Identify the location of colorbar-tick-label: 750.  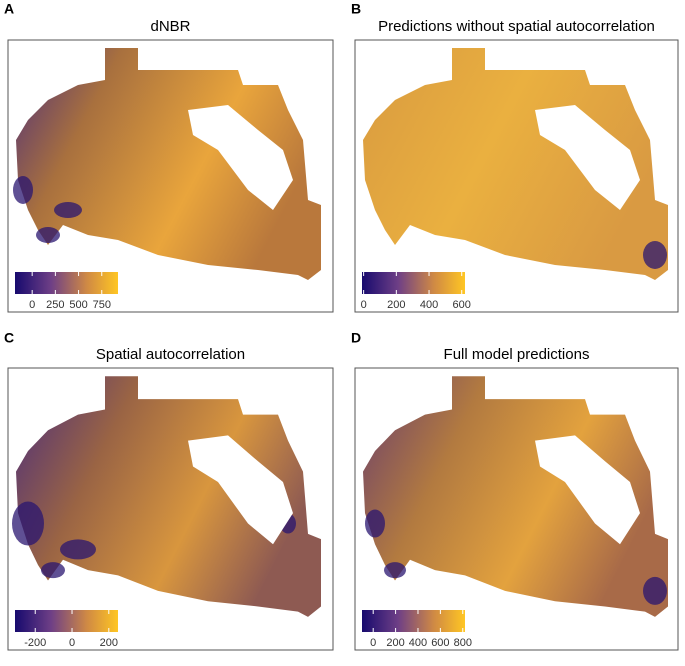
(102, 305).